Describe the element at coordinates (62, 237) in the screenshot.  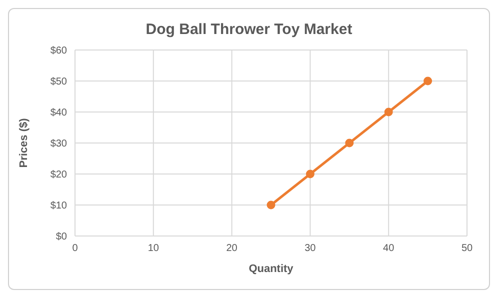
I see `y-tick-label: $0` at that location.